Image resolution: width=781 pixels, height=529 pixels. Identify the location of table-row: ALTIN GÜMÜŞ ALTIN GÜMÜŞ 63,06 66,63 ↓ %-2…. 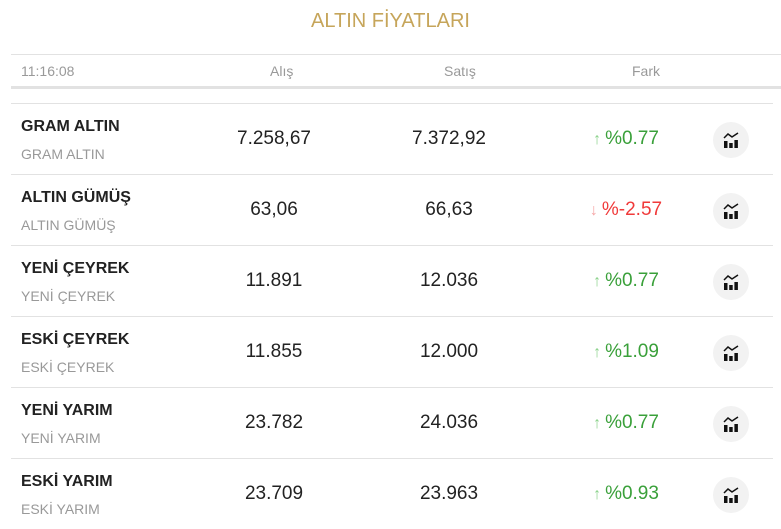
(392, 209).